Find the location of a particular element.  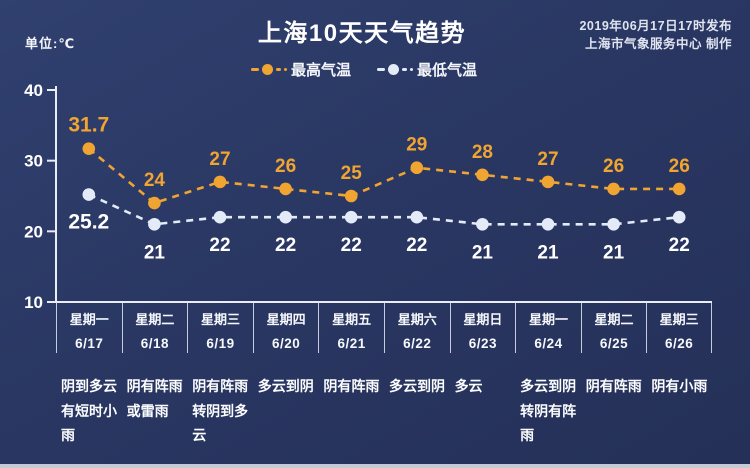

forecast-column: 星期五 6/21 阴有阵雨 is located at coordinates (351, 375).